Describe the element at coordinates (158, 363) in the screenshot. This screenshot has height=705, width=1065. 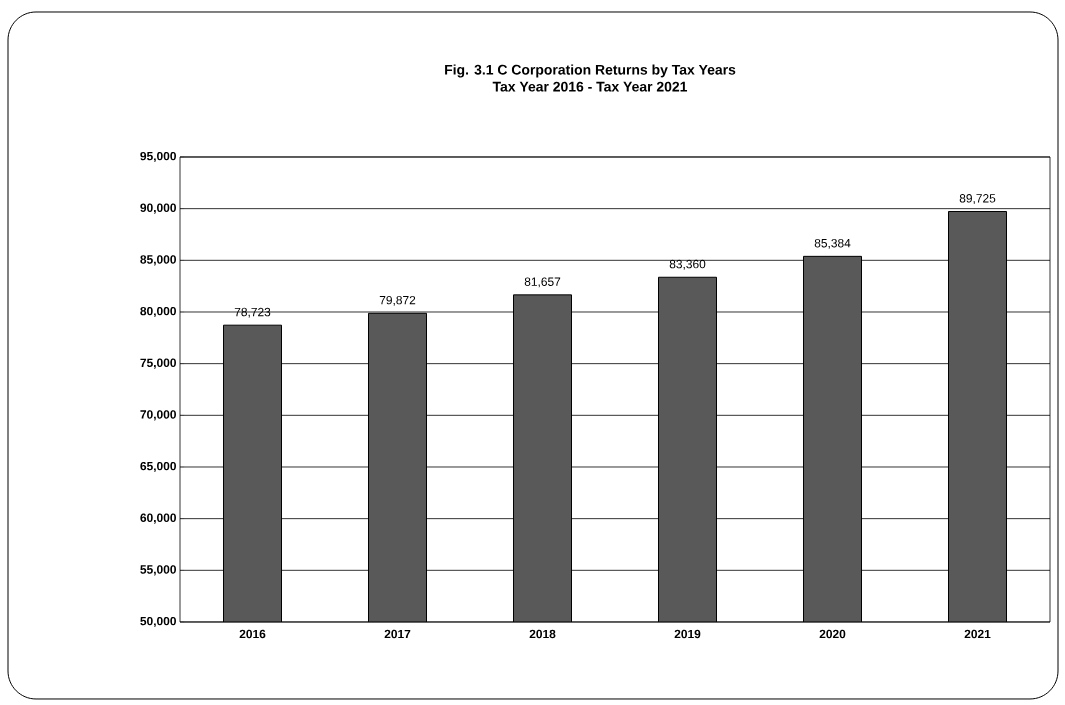
I see `y-tick-label: 75,000` at that location.